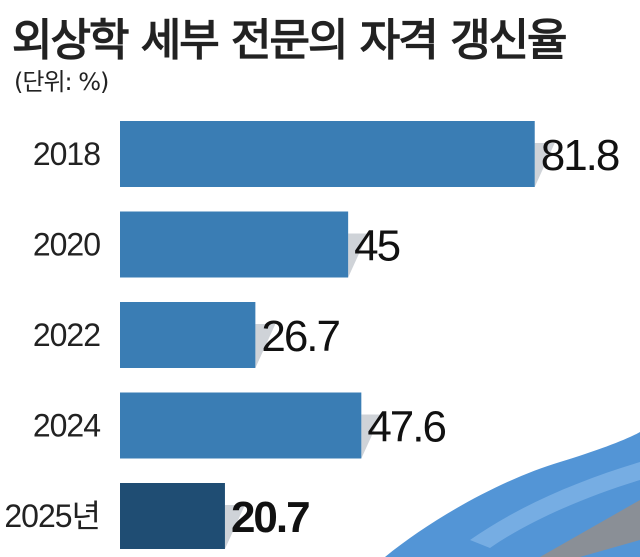  Describe the element at coordinates (66, 154) in the screenshot. I see `category-label: 2018` at that location.